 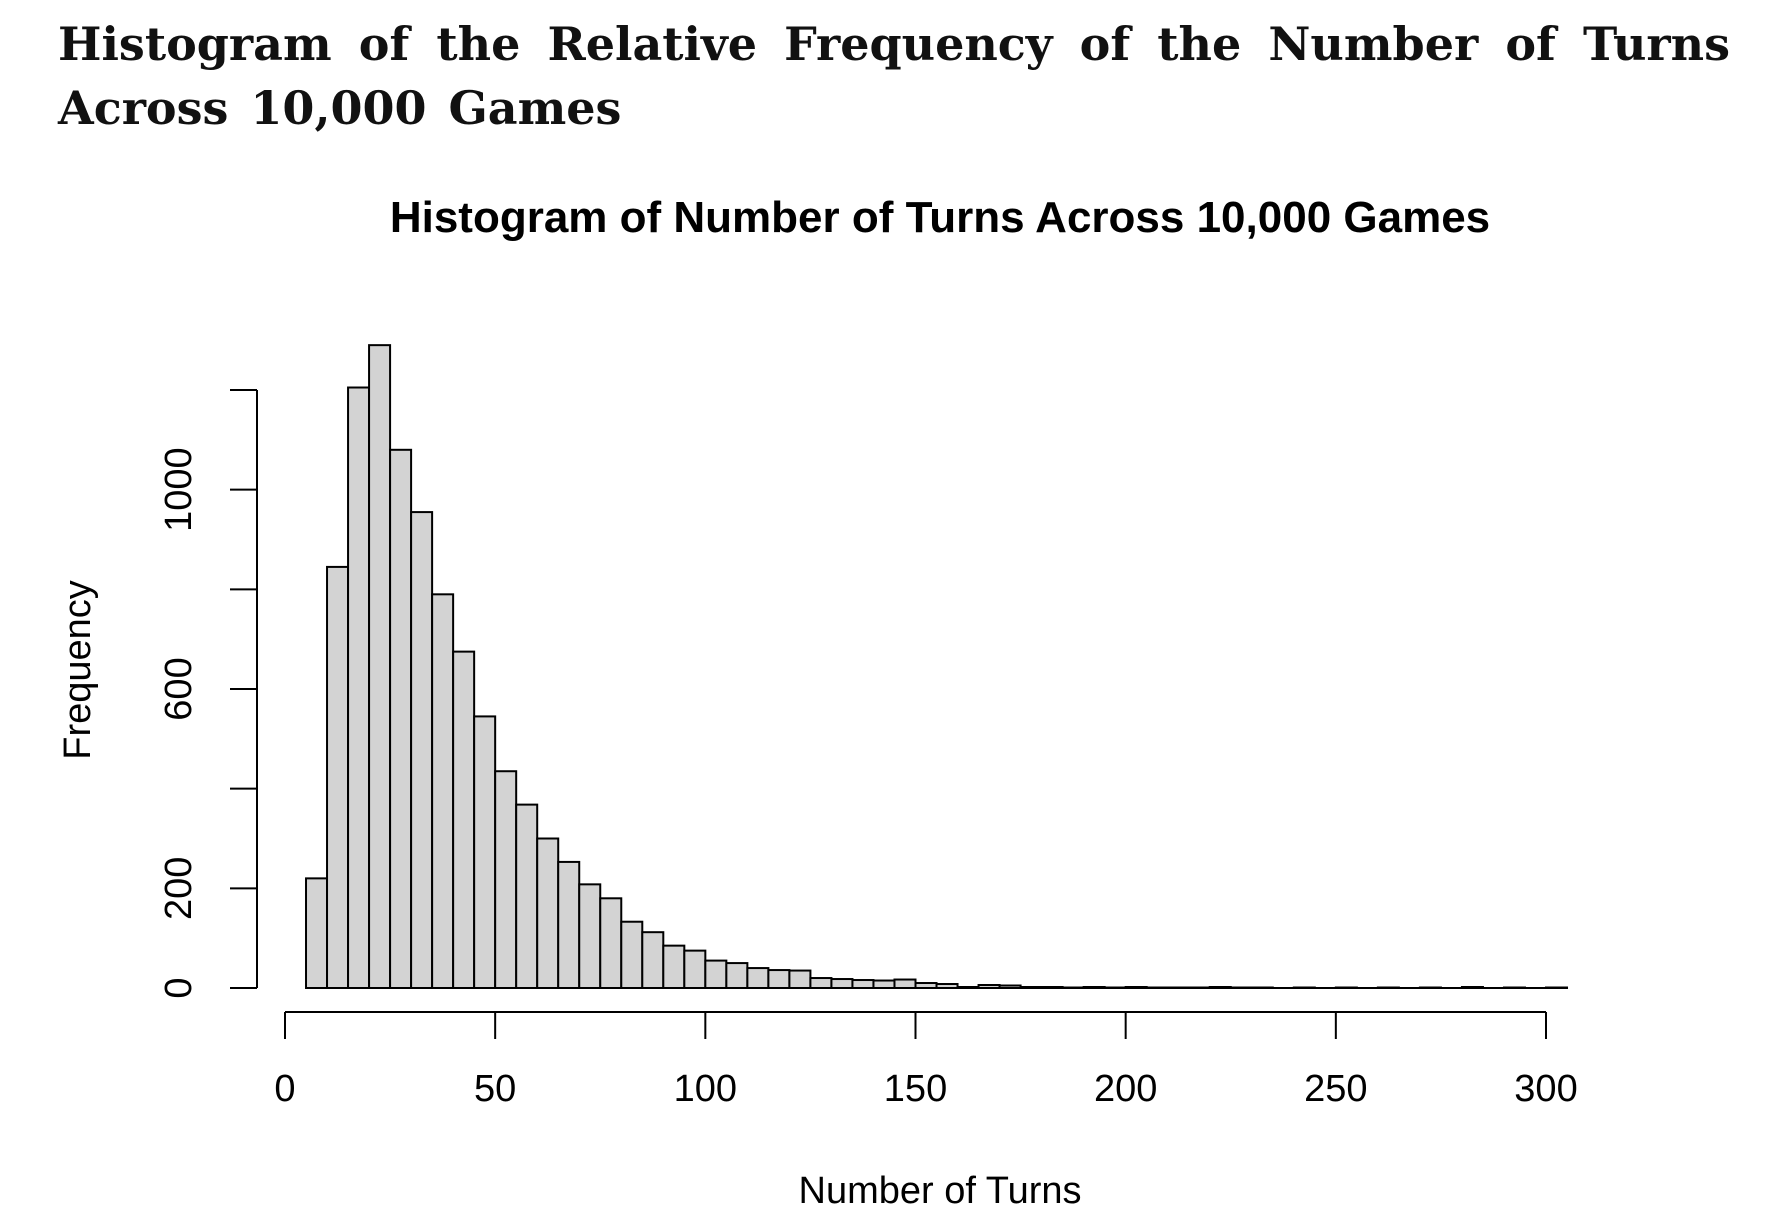 I want to click on y-tick-label: 600, so click(x=179, y=688).